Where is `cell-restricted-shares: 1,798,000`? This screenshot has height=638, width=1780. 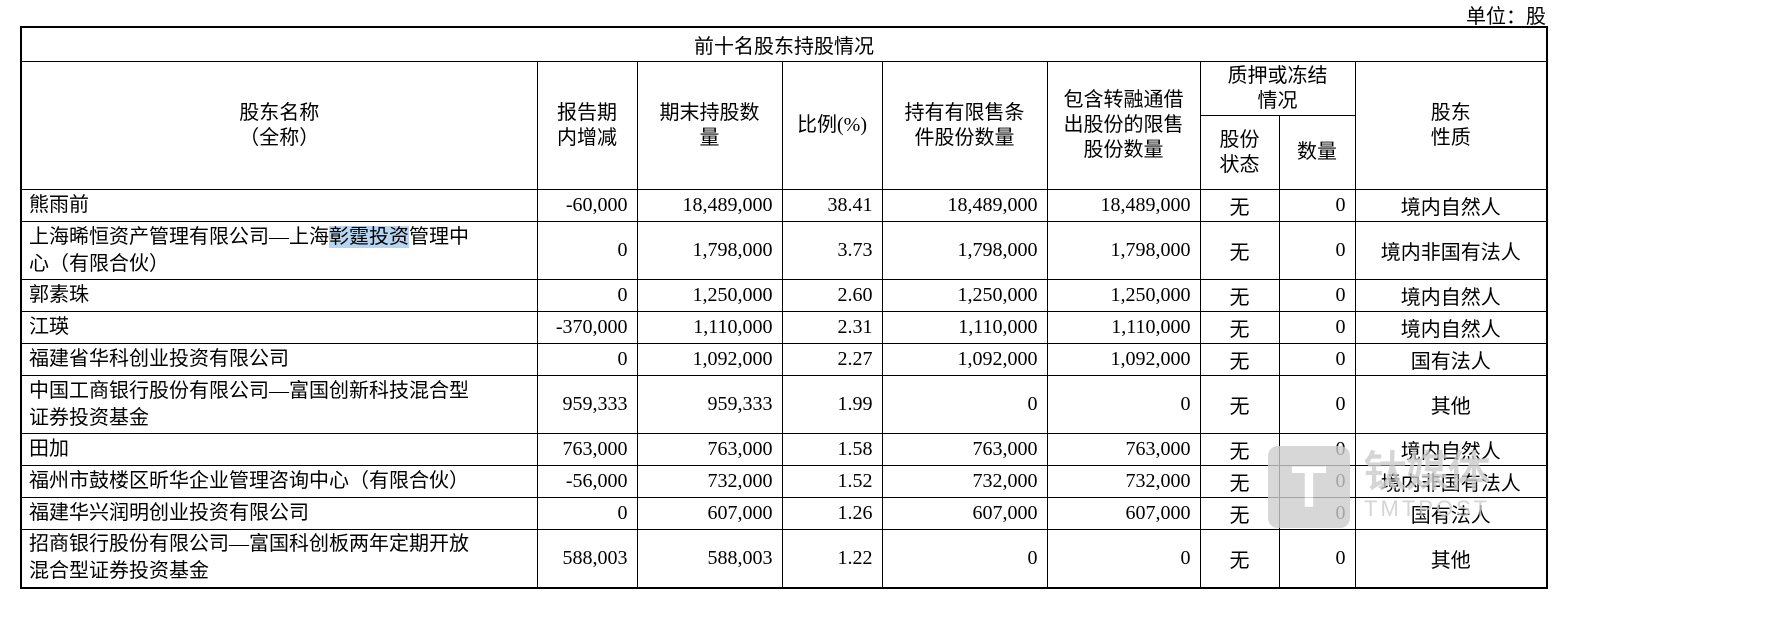
cell-restricted-shares: 1,798,000 is located at coordinates (964, 250).